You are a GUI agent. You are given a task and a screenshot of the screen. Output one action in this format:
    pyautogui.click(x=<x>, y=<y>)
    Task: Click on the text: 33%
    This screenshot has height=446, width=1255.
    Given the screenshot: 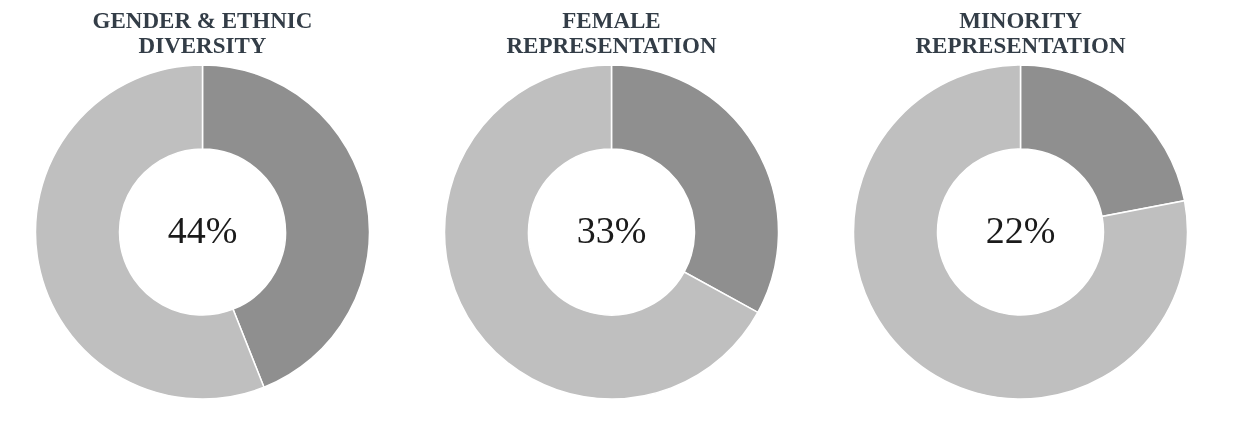 What is the action you would take?
    pyautogui.click(x=611, y=230)
    